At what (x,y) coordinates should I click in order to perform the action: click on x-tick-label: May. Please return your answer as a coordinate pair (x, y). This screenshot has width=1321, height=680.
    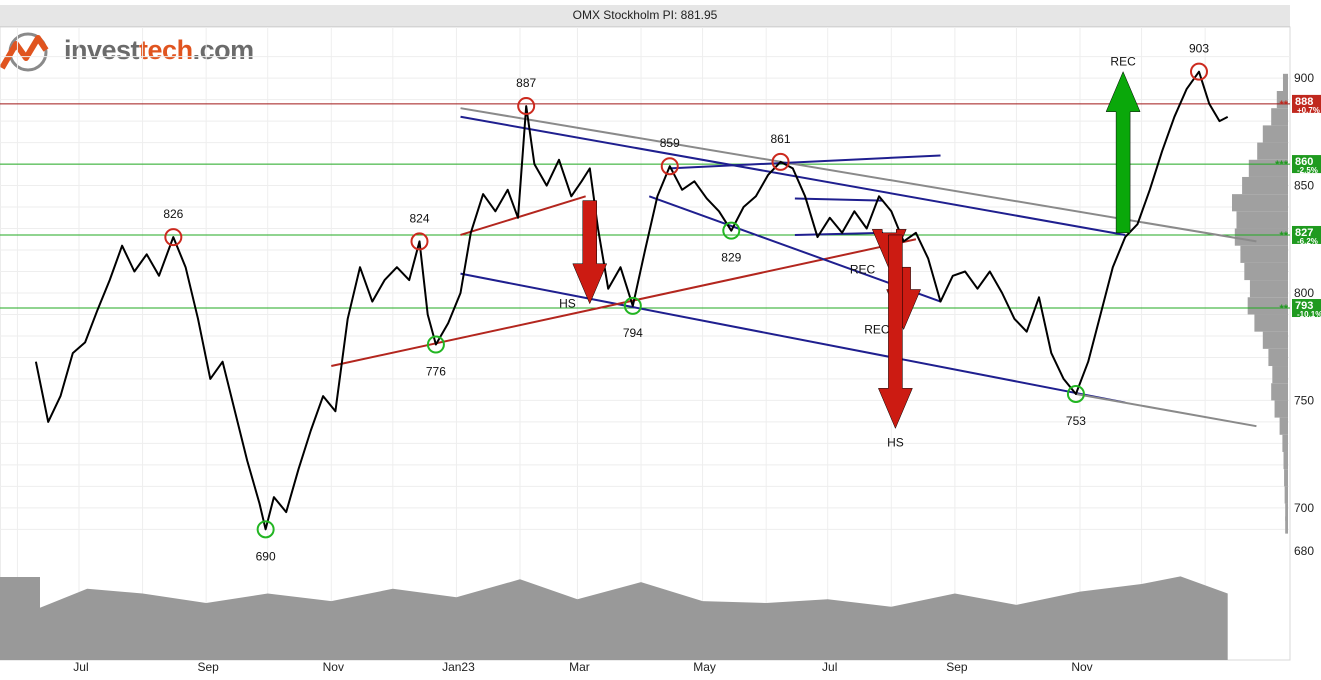
    Looking at the image, I should click on (704, 667).